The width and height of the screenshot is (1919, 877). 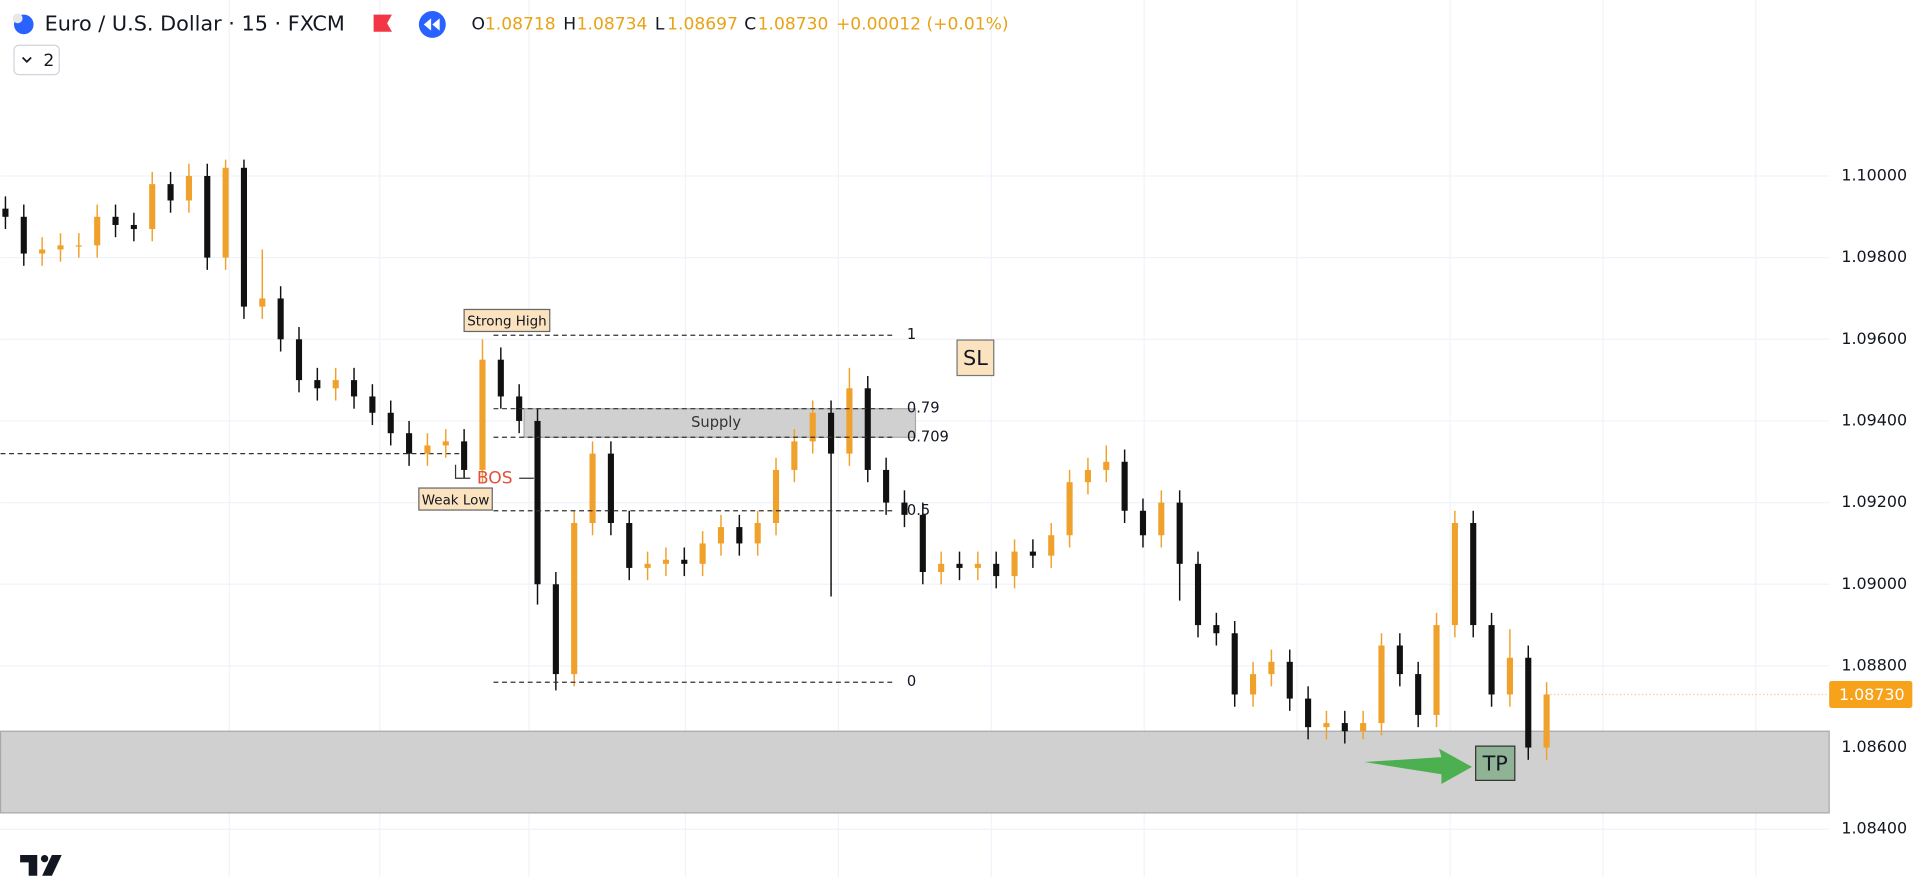 I want to click on weak-low-label: Weak Low, so click(x=456, y=500).